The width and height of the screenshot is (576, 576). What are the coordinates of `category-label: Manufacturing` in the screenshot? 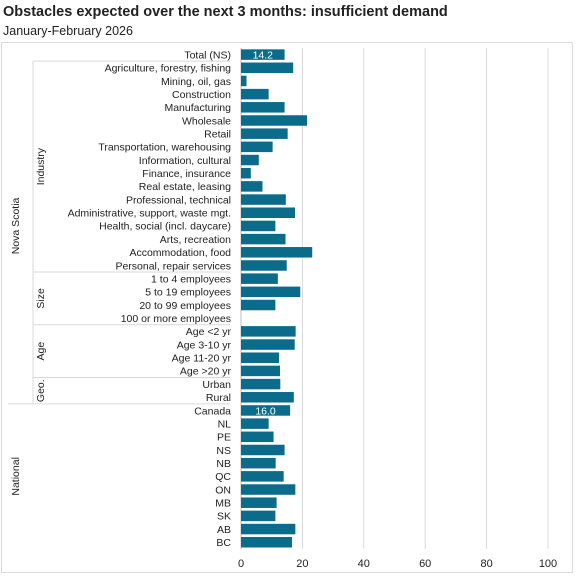 It's located at (197, 108).